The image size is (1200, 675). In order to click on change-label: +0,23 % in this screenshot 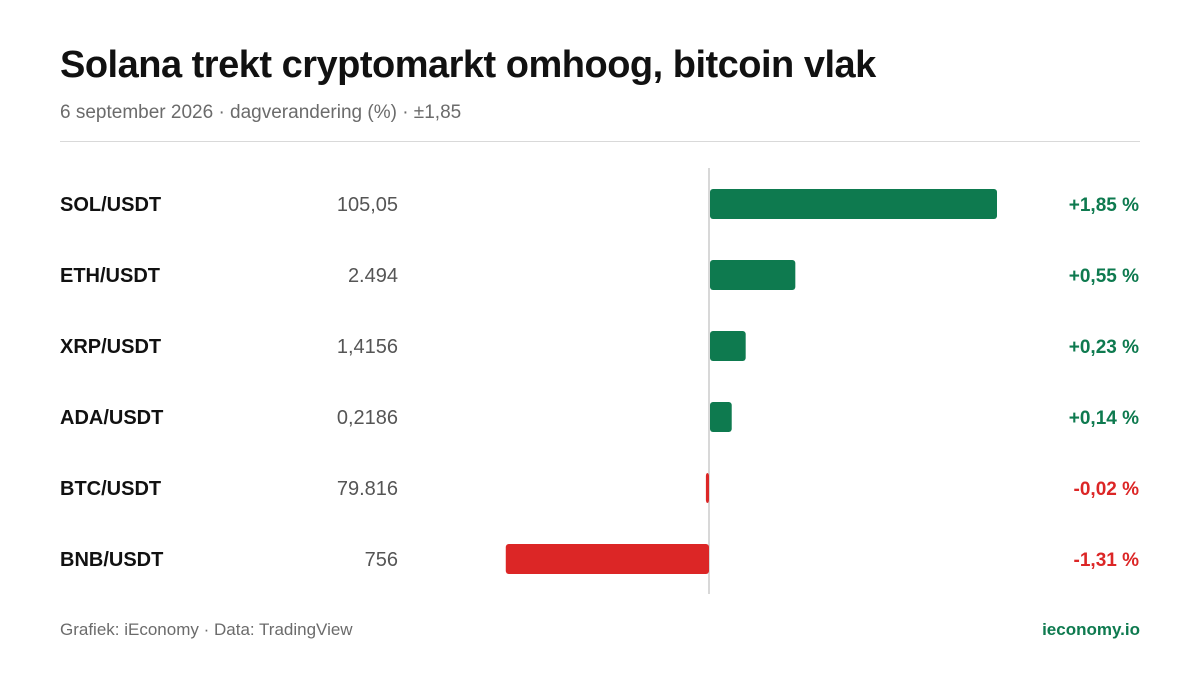, I will do `click(1104, 347)`.